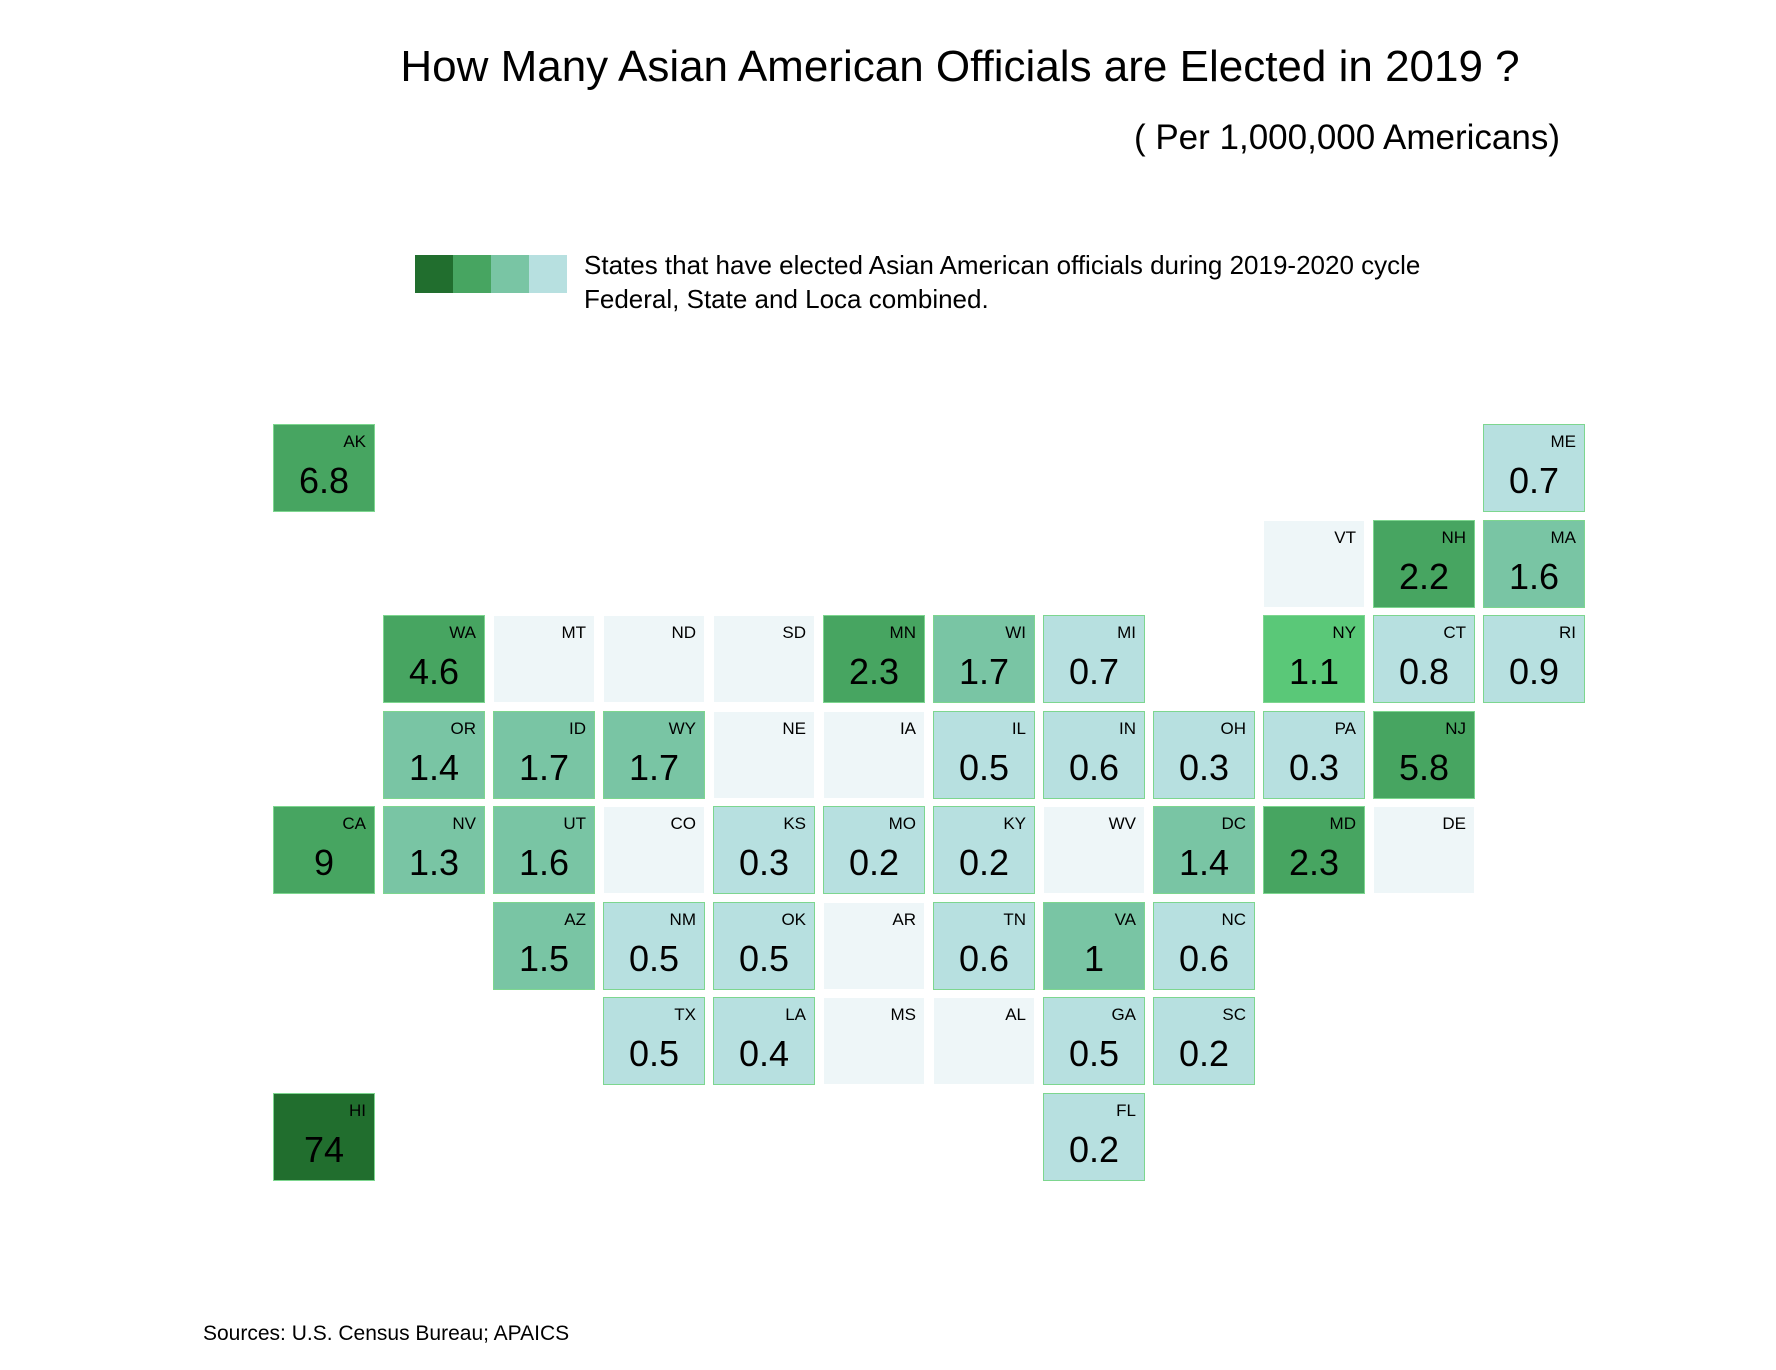 The width and height of the screenshot is (1776, 1370). Describe the element at coordinates (1233, 919) in the screenshot. I see `tile-state-label: NC` at that location.